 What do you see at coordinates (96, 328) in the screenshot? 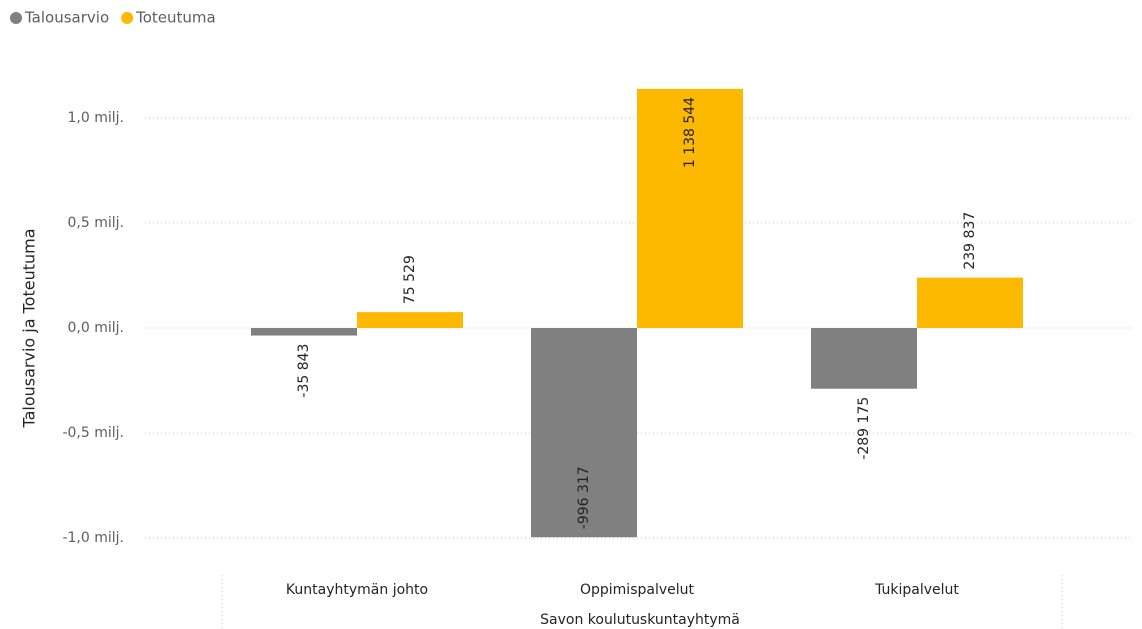
I see `y-tick-label: 0,0 milj.` at bounding box center [96, 328].